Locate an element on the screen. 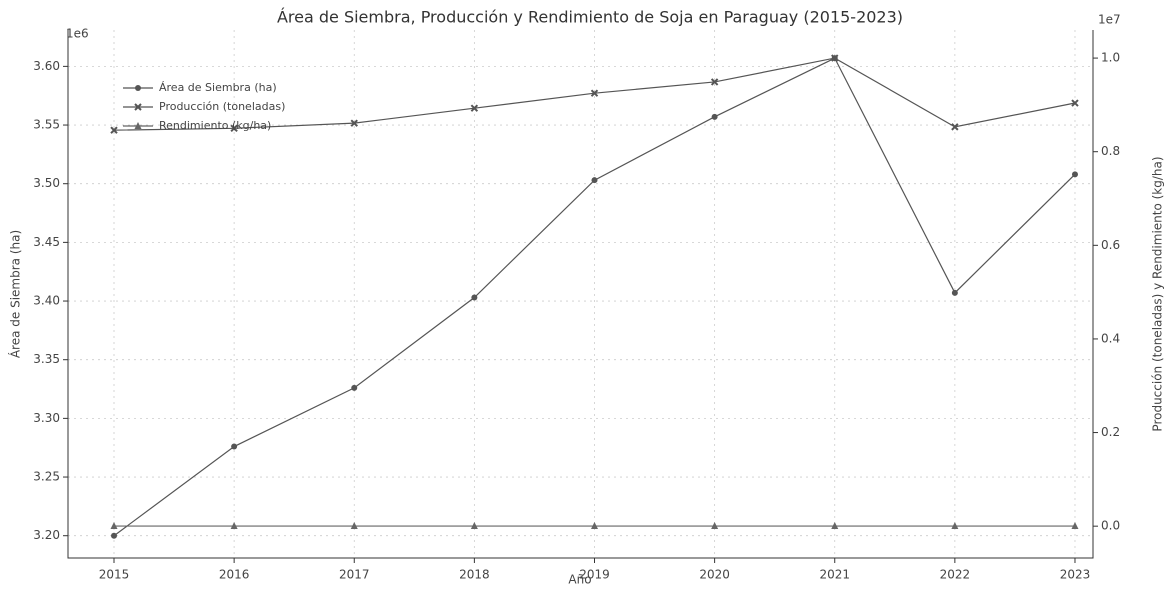 The width and height of the screenshot is (1167, 589). x-tick-label: 2023 is located at coordinates (1075, 575).